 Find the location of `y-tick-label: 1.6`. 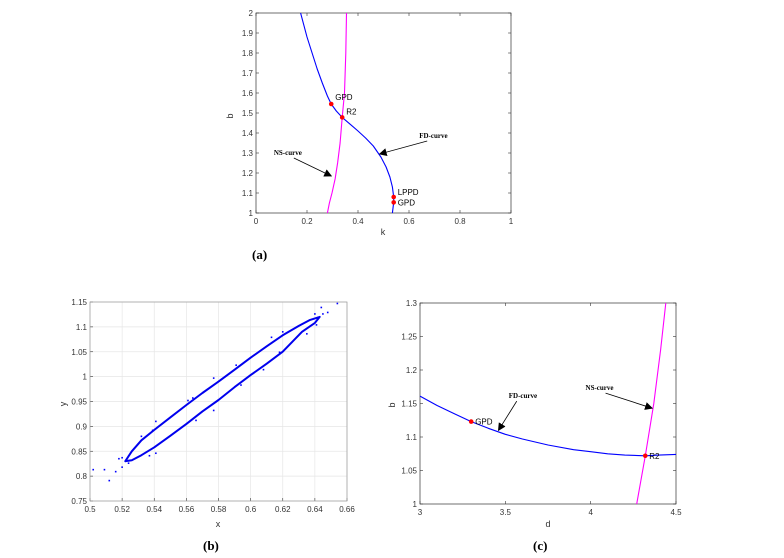

y-tick-label: 1.6 is located at coordinates (248, 93).